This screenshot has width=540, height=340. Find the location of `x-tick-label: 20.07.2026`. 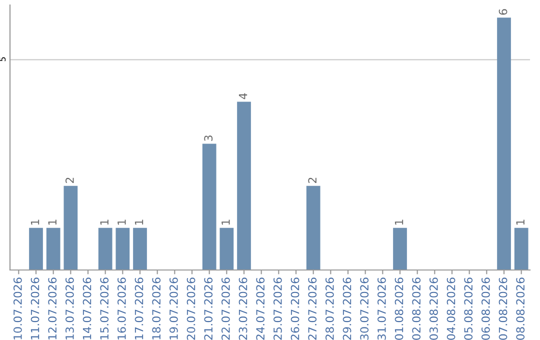

x-tick-label: 20.07.2026 is located at coordinates (191, 309).